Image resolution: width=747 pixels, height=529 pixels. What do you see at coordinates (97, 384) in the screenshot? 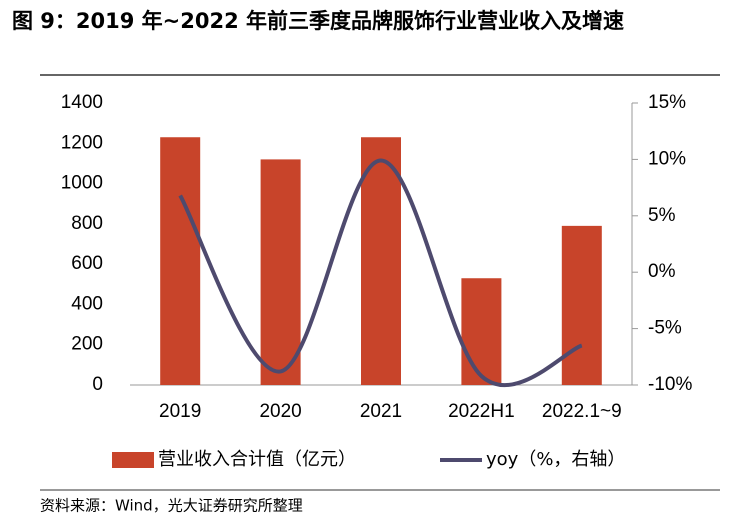
I see `y-tick-label: 0` at bounding box center [97, 384].